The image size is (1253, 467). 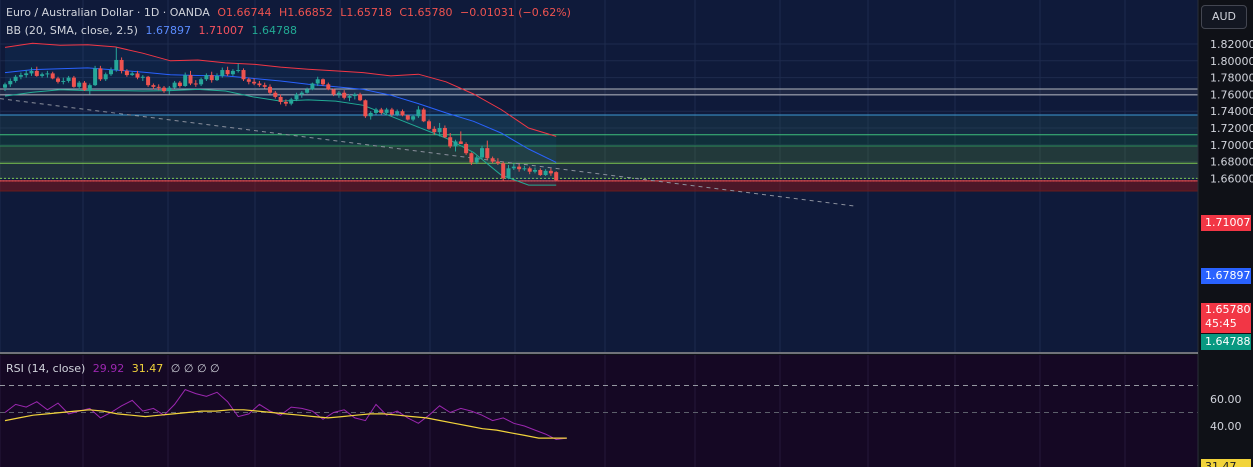 I want to click on low-value: L1.65718, so click(x=366, y=12).